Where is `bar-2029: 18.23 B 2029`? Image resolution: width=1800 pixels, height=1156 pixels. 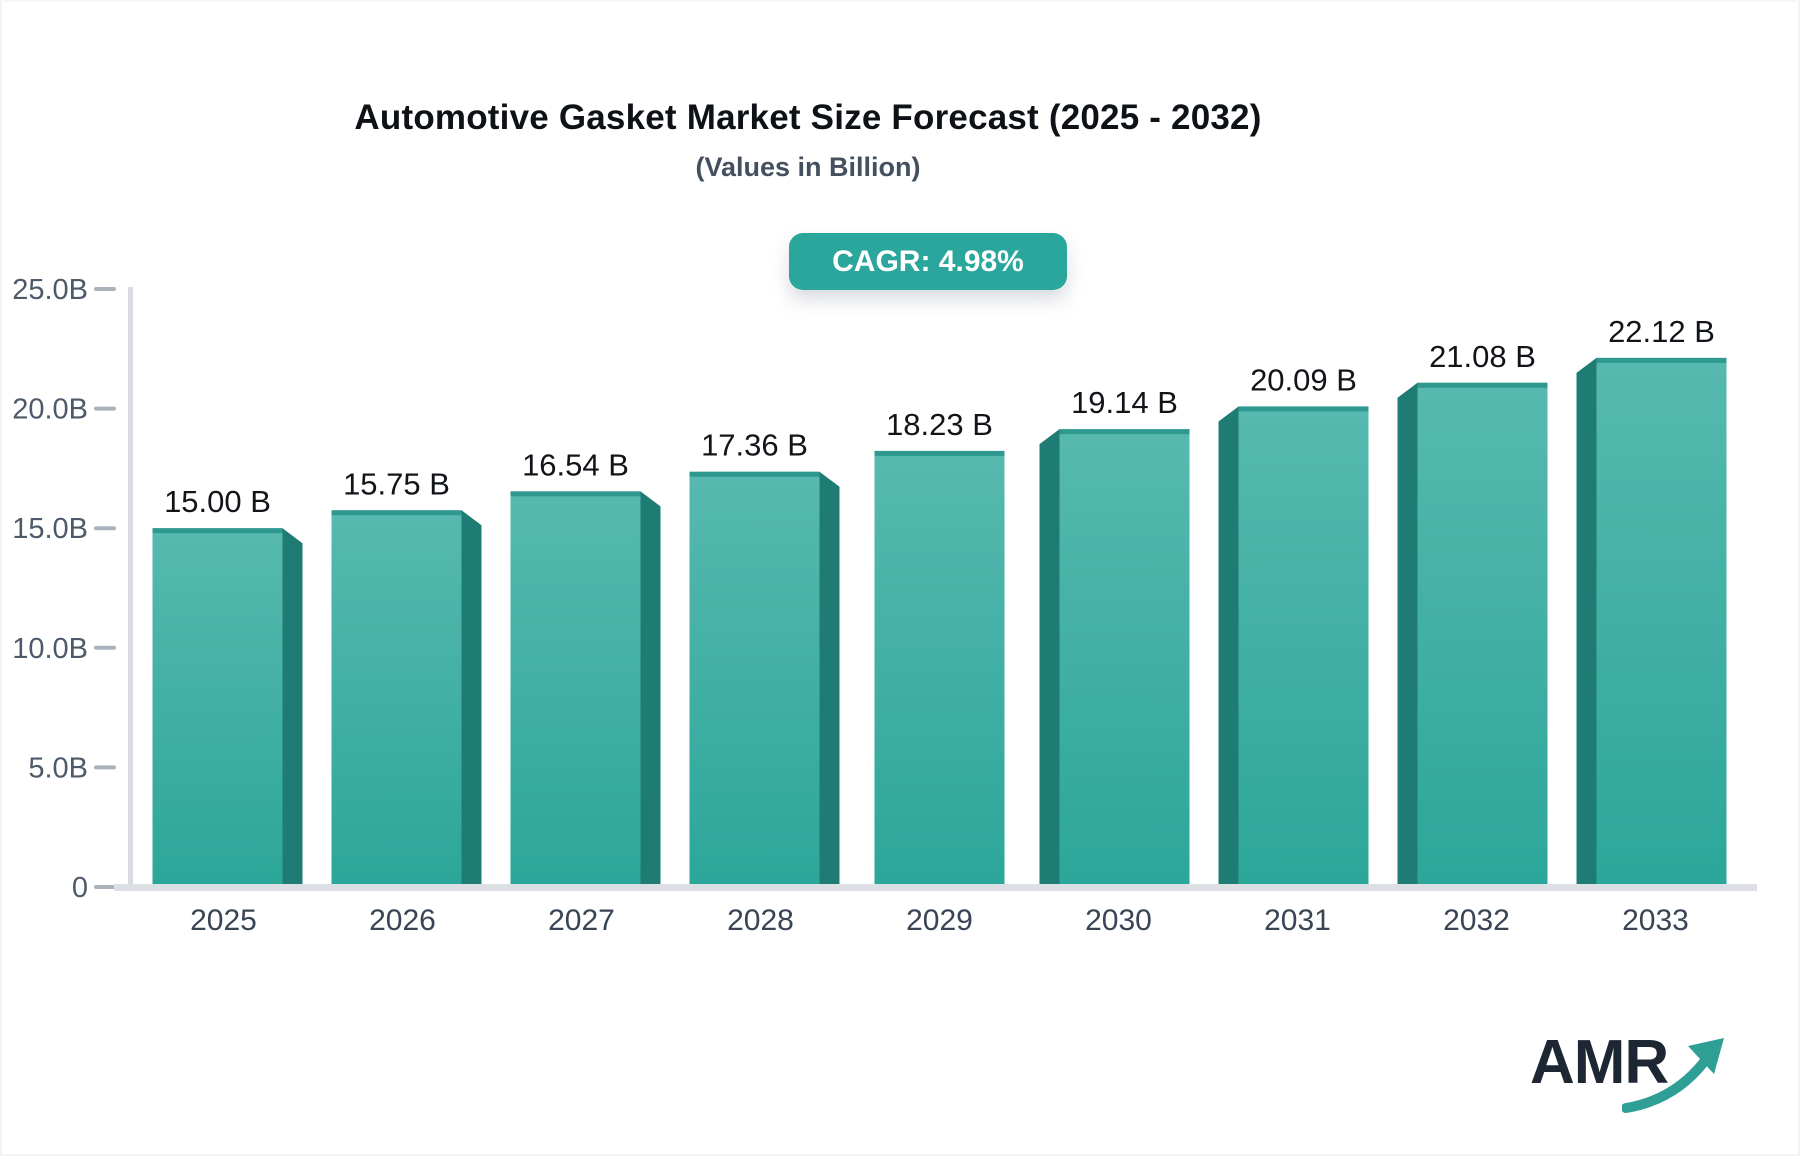 bar-2029: 18.23 B 2029 is located at coordinates (939, 672).